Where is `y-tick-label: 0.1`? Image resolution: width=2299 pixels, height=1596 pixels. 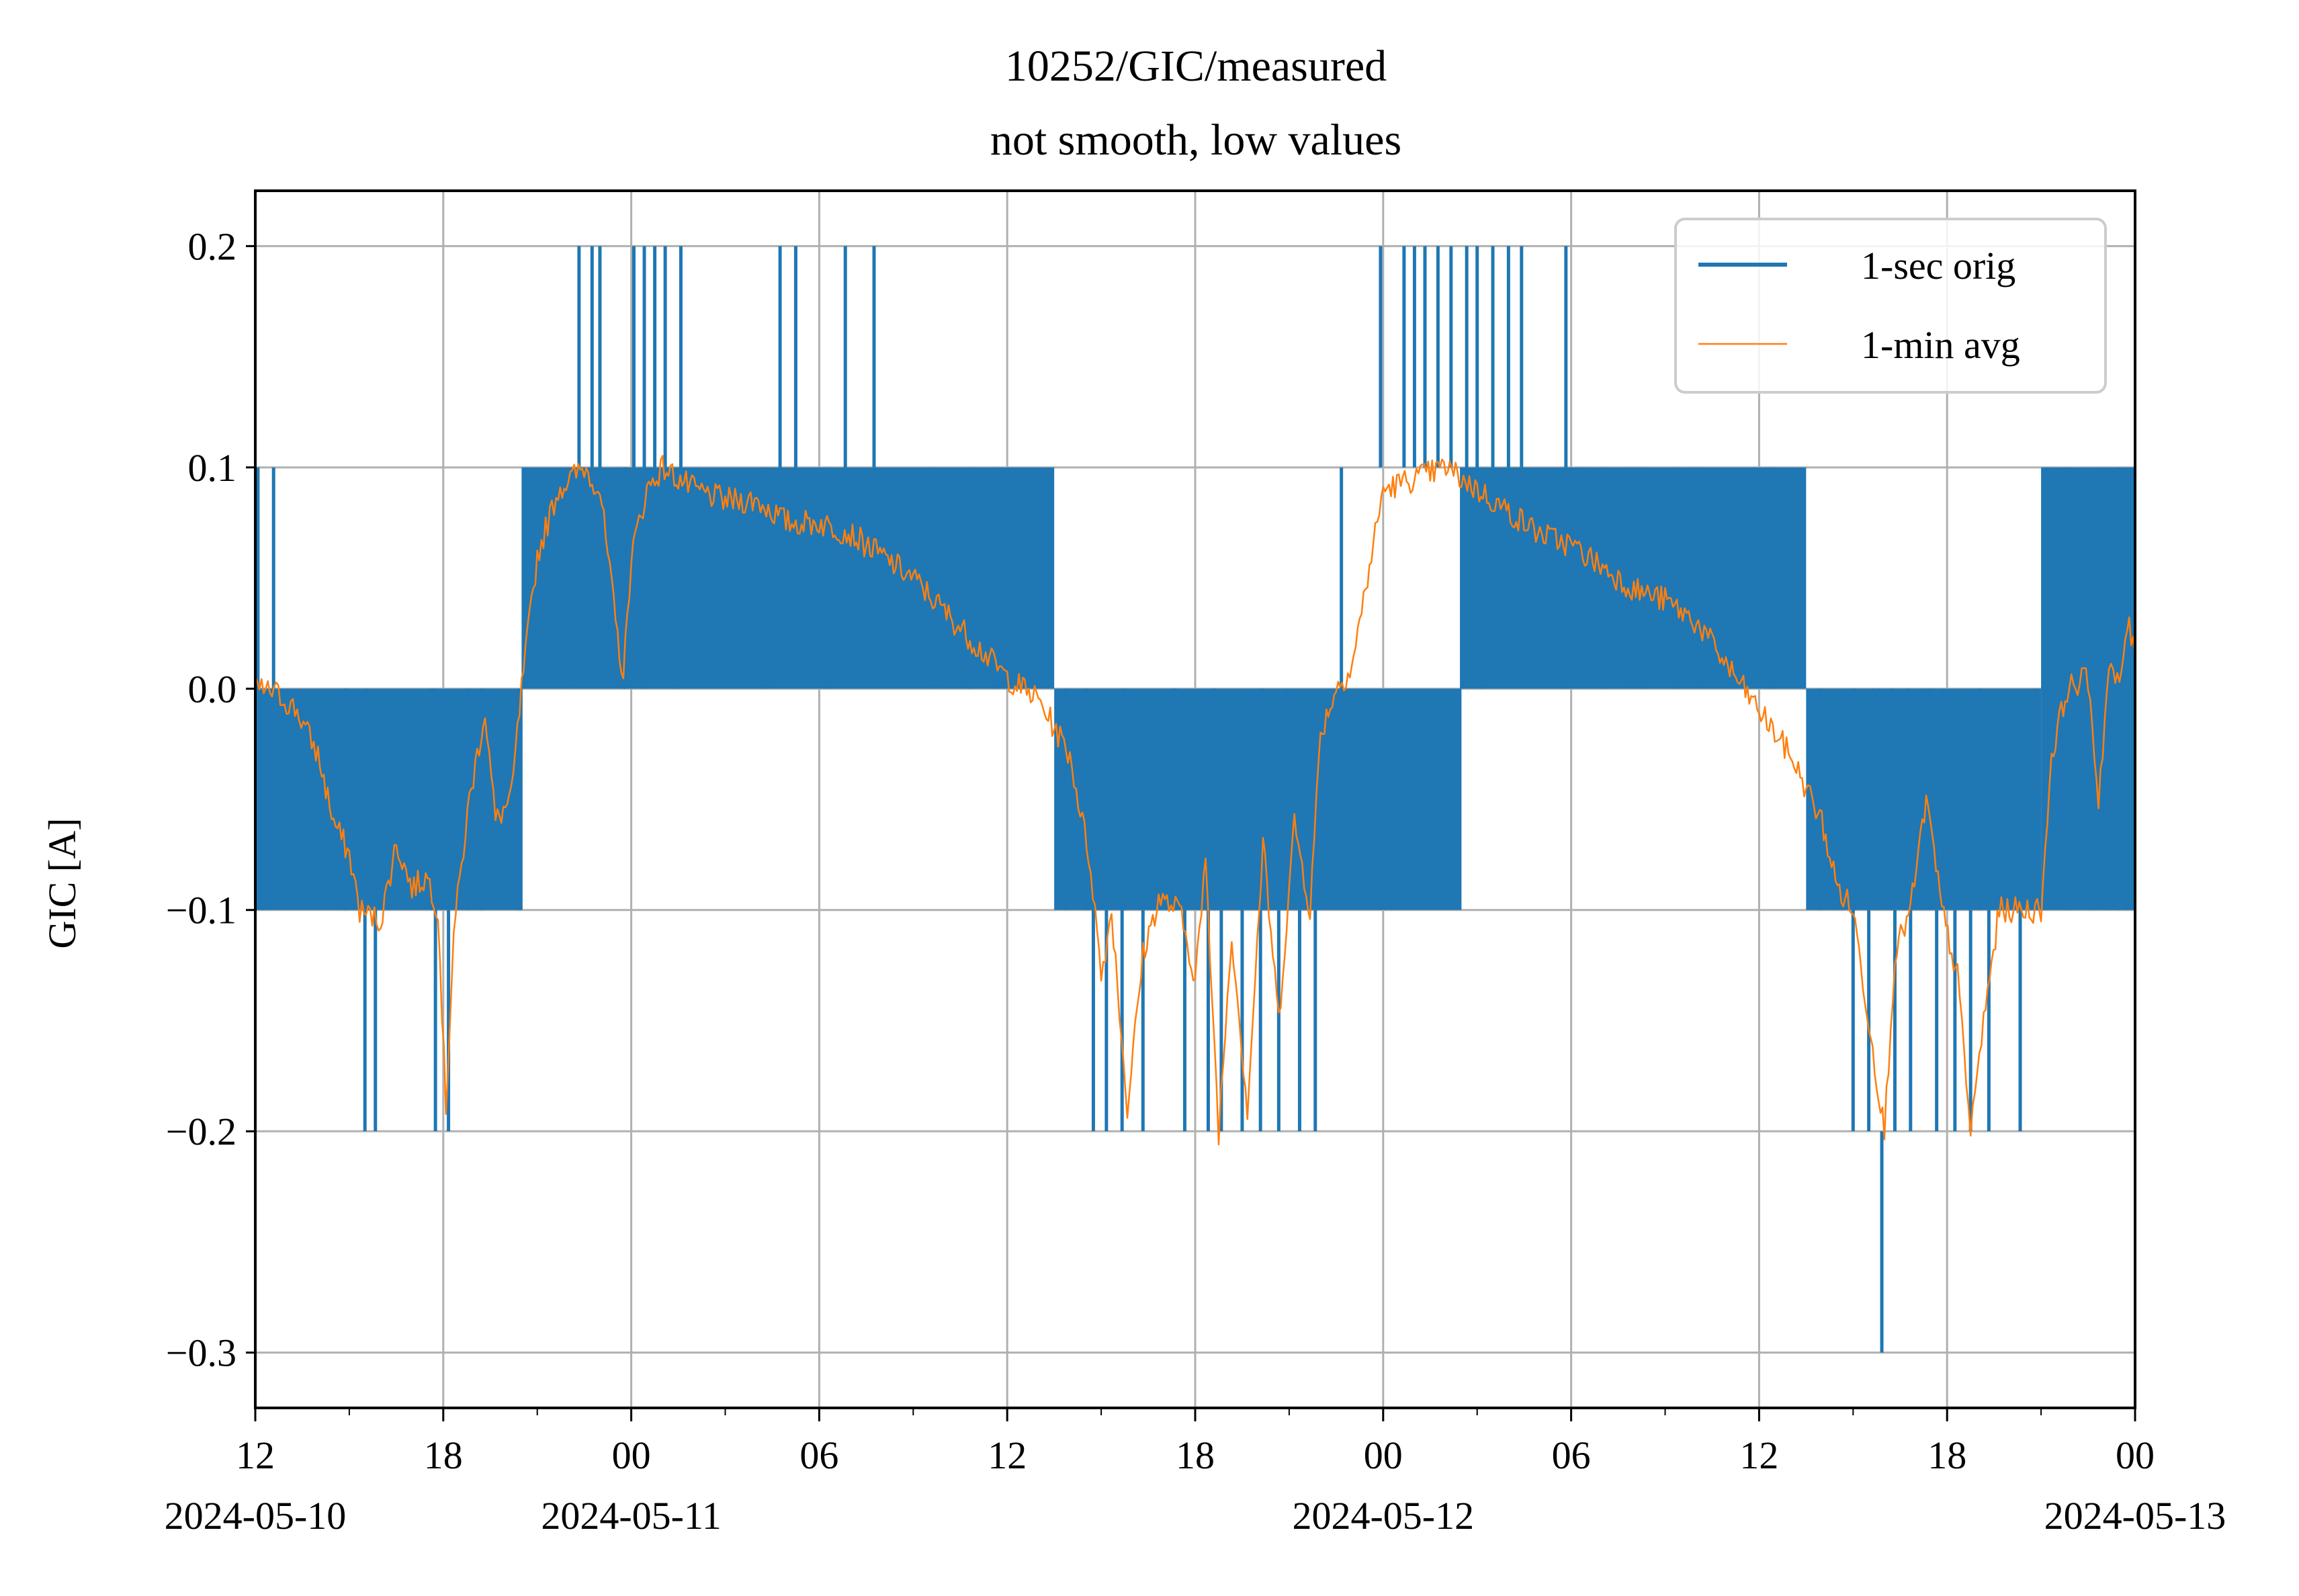
y-tick-label: 0.1 is located at coordinates (212, 468).